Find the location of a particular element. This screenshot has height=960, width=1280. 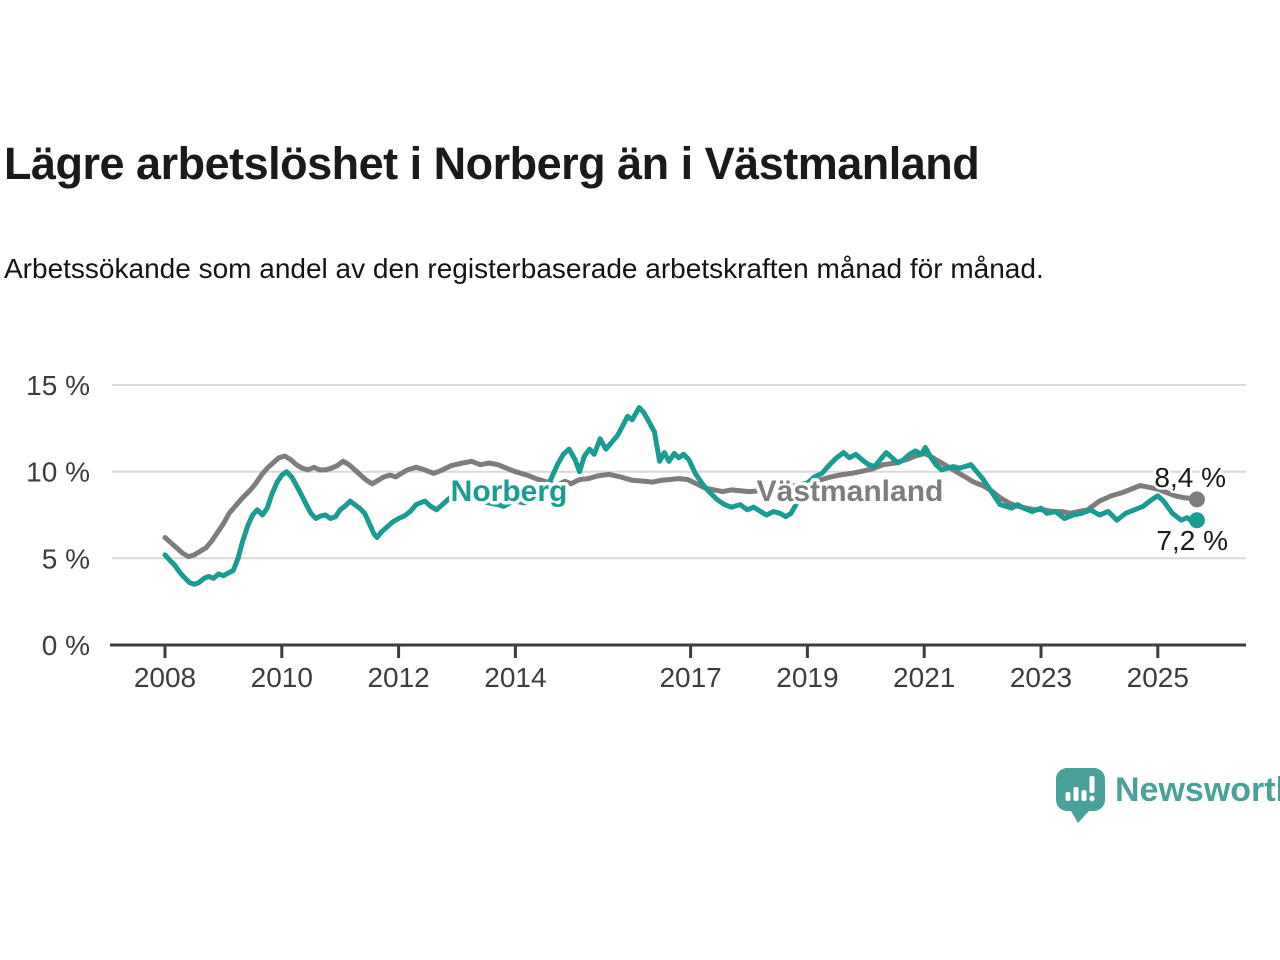

x-tick-labels-group: 2008 2010 2012 2014 2017 2019 2021 2023 2025 is located at coordinates (661, 677).